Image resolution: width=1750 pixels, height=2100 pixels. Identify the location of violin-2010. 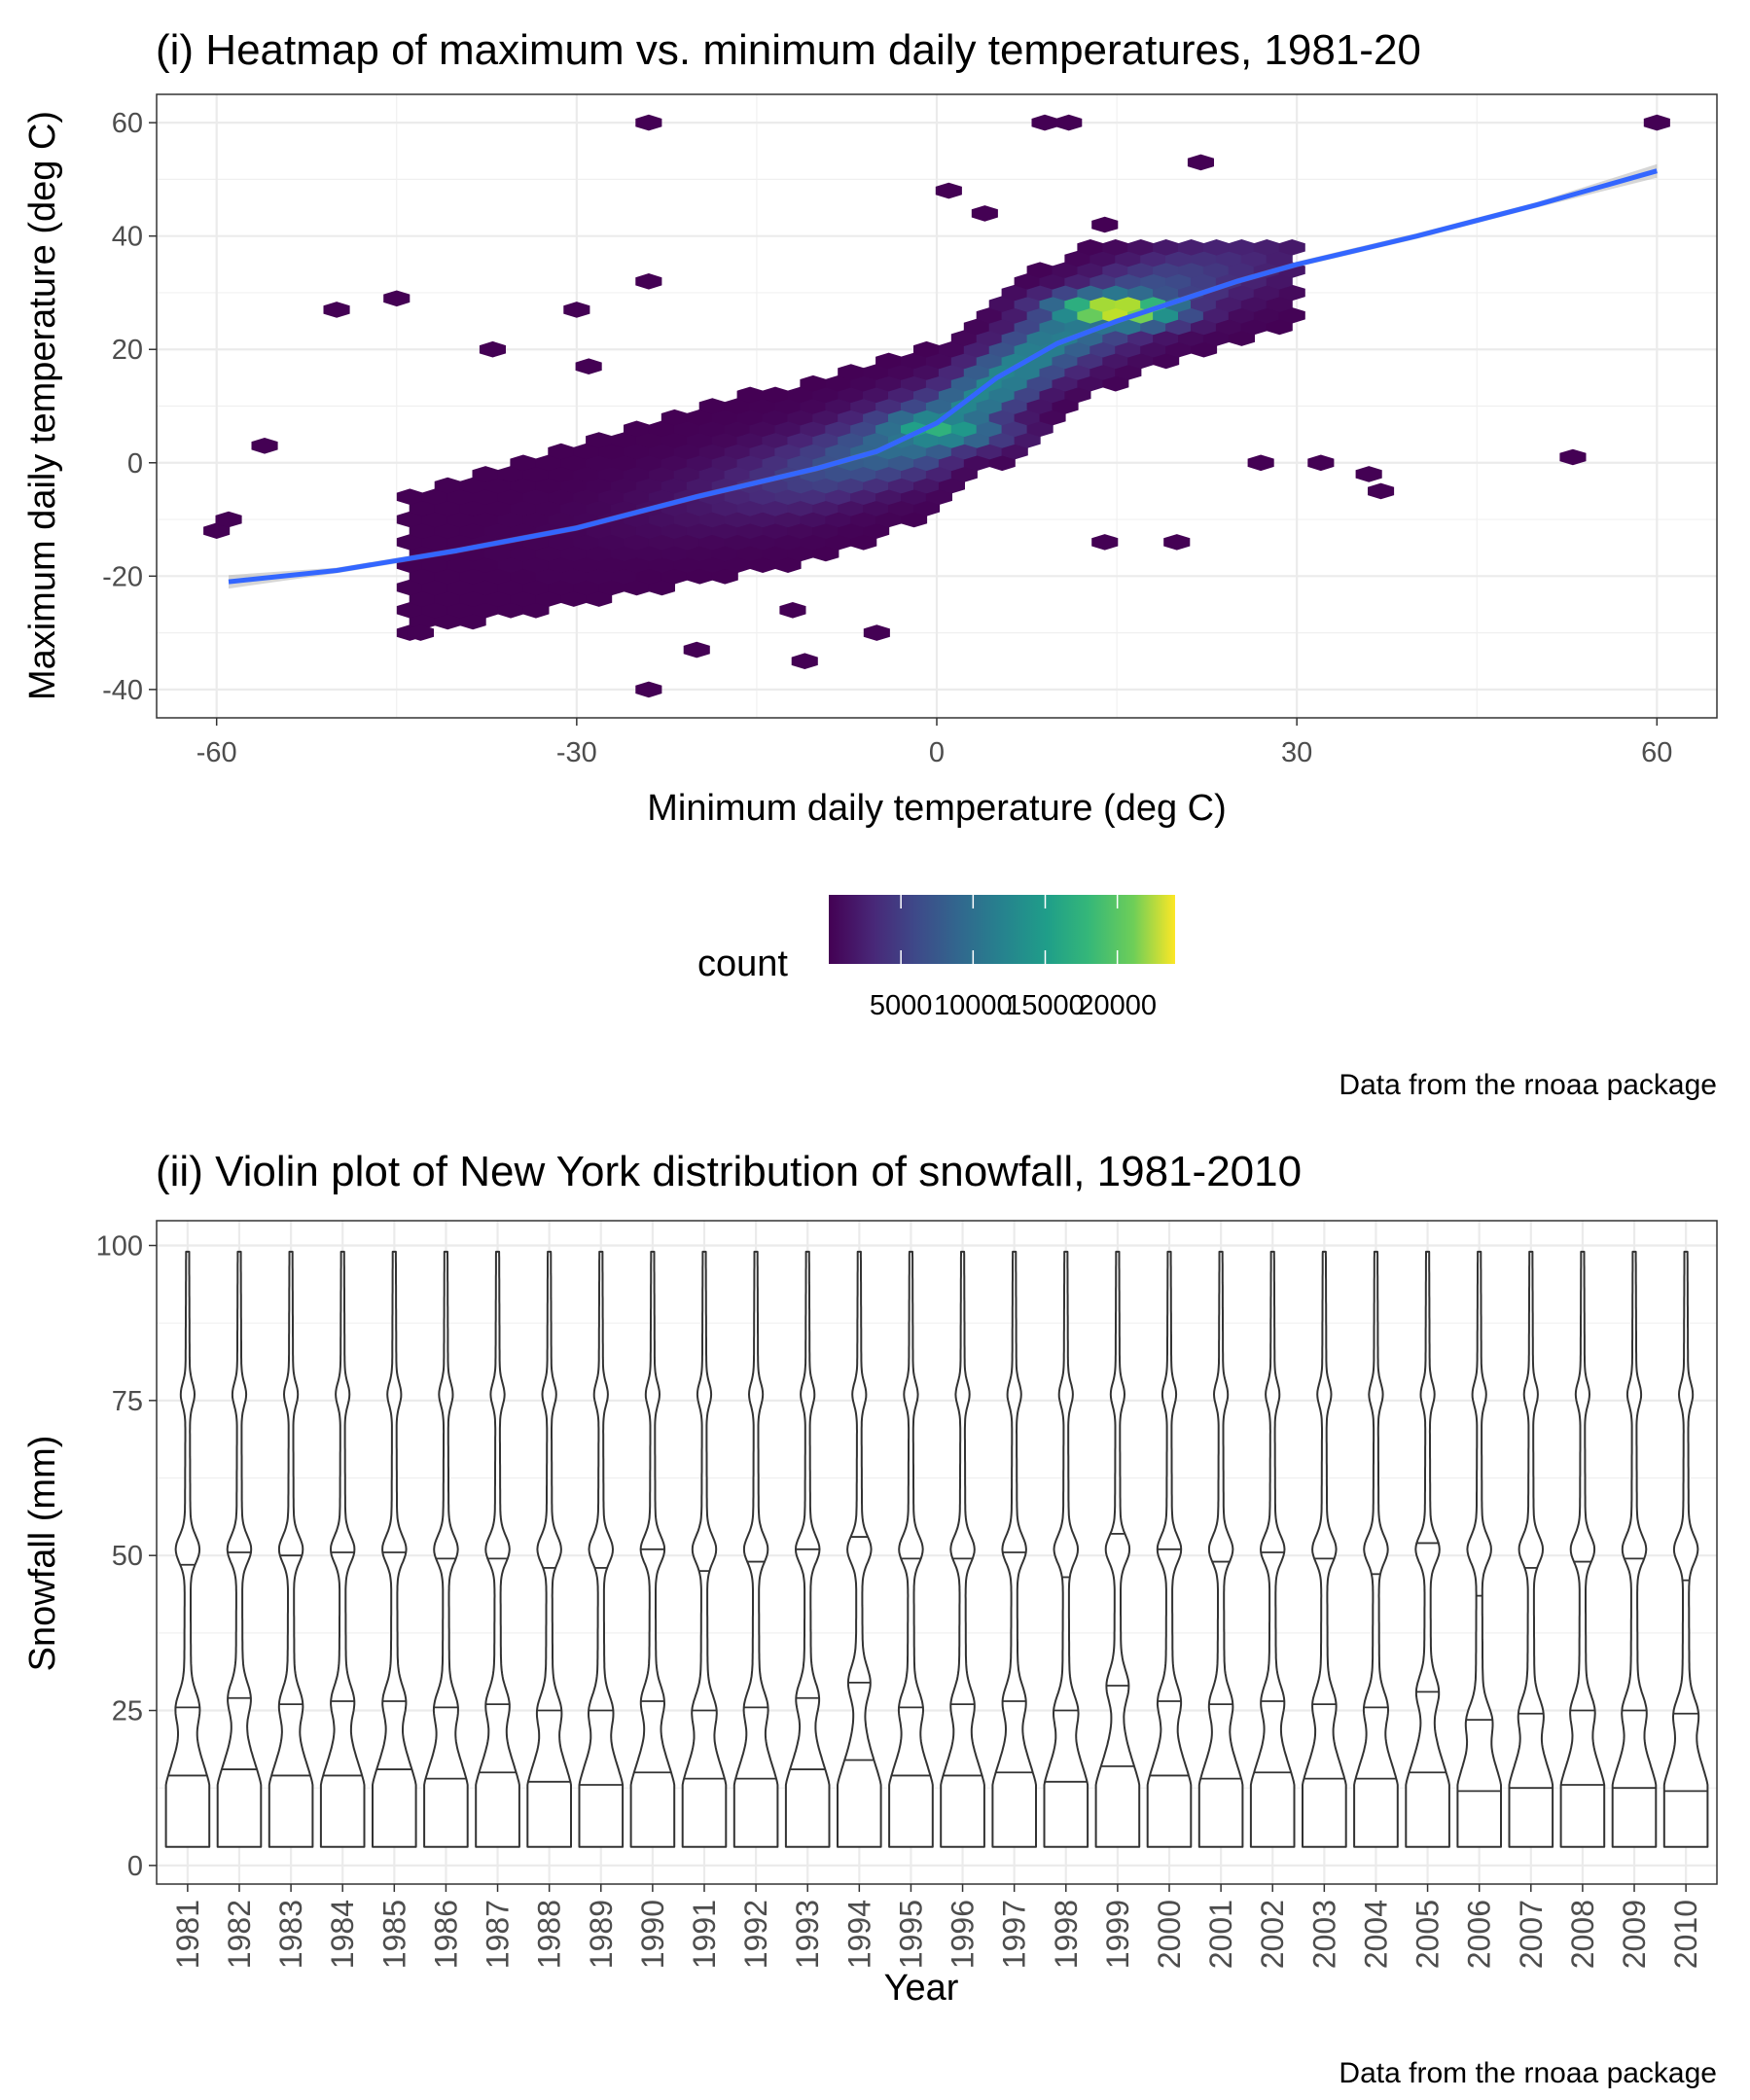
(1685, 1549).